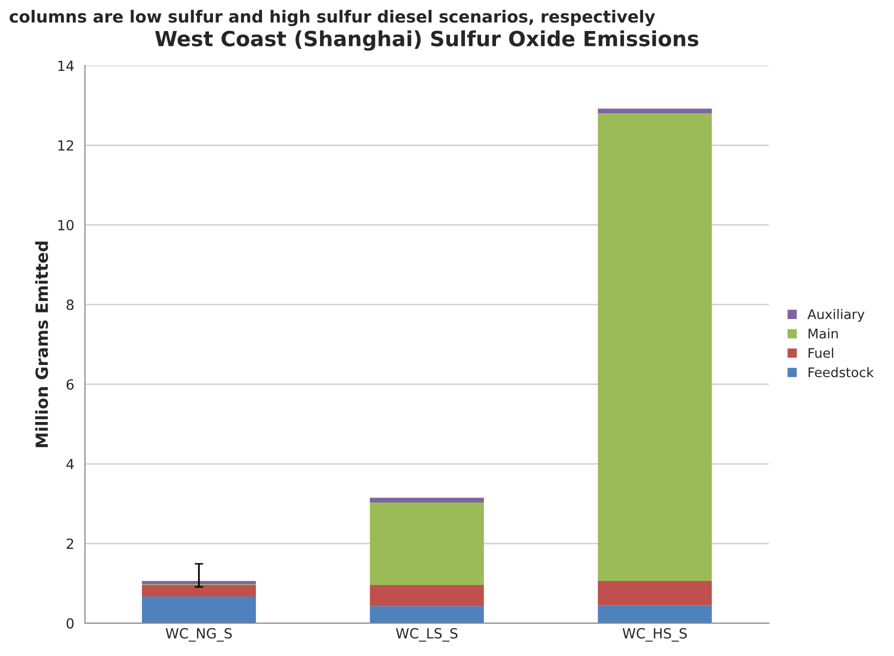 The width and height of the screenshot is (894, 656). Describe the element at coordinates (66, 225) in the screenshot. I see `y-tick-label: 10` at that location.